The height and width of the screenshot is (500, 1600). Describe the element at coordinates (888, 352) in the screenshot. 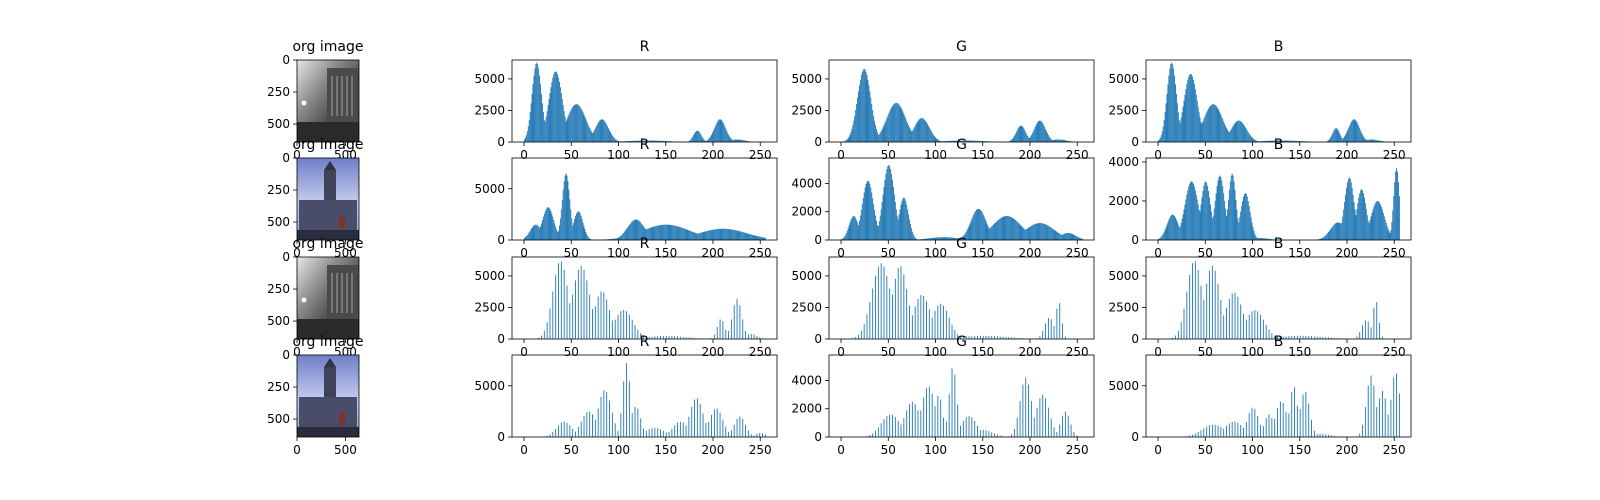

I see `xtick-label: 50` at that location.